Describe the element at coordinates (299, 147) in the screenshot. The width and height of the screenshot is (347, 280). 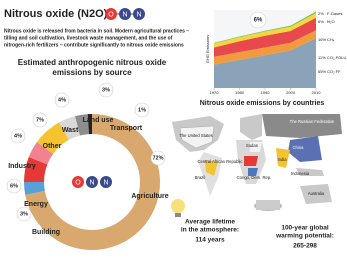
I see `country-label: China` at that location.